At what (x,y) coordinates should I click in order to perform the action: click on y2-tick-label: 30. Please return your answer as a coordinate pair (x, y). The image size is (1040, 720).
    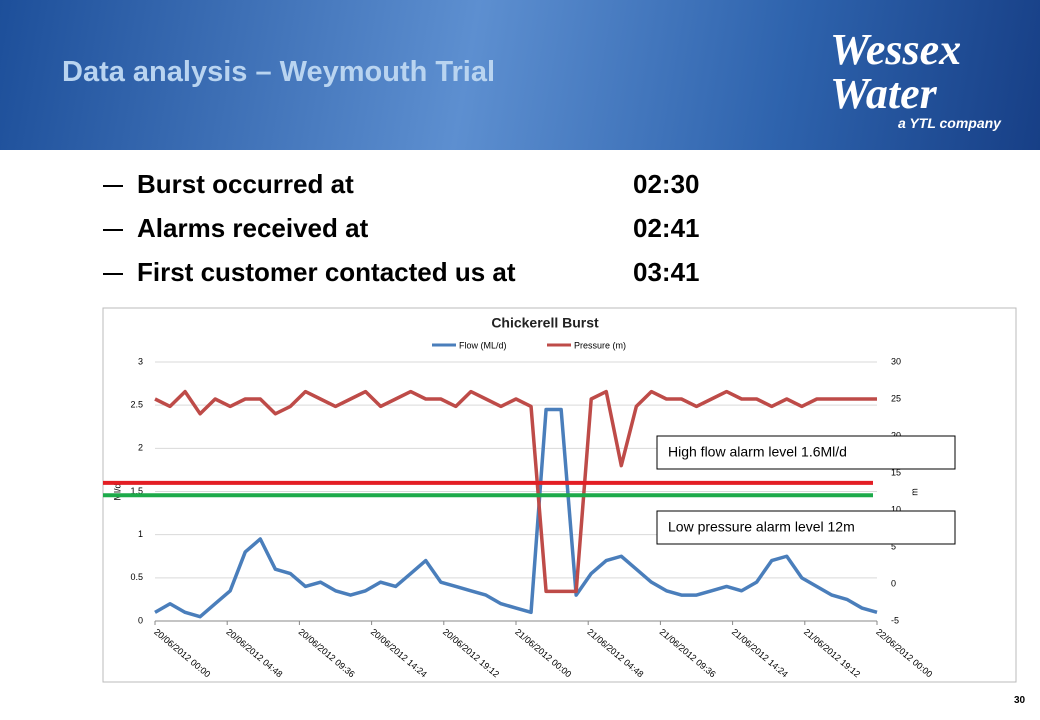
    Looking at the image, I should click on (896, 361).